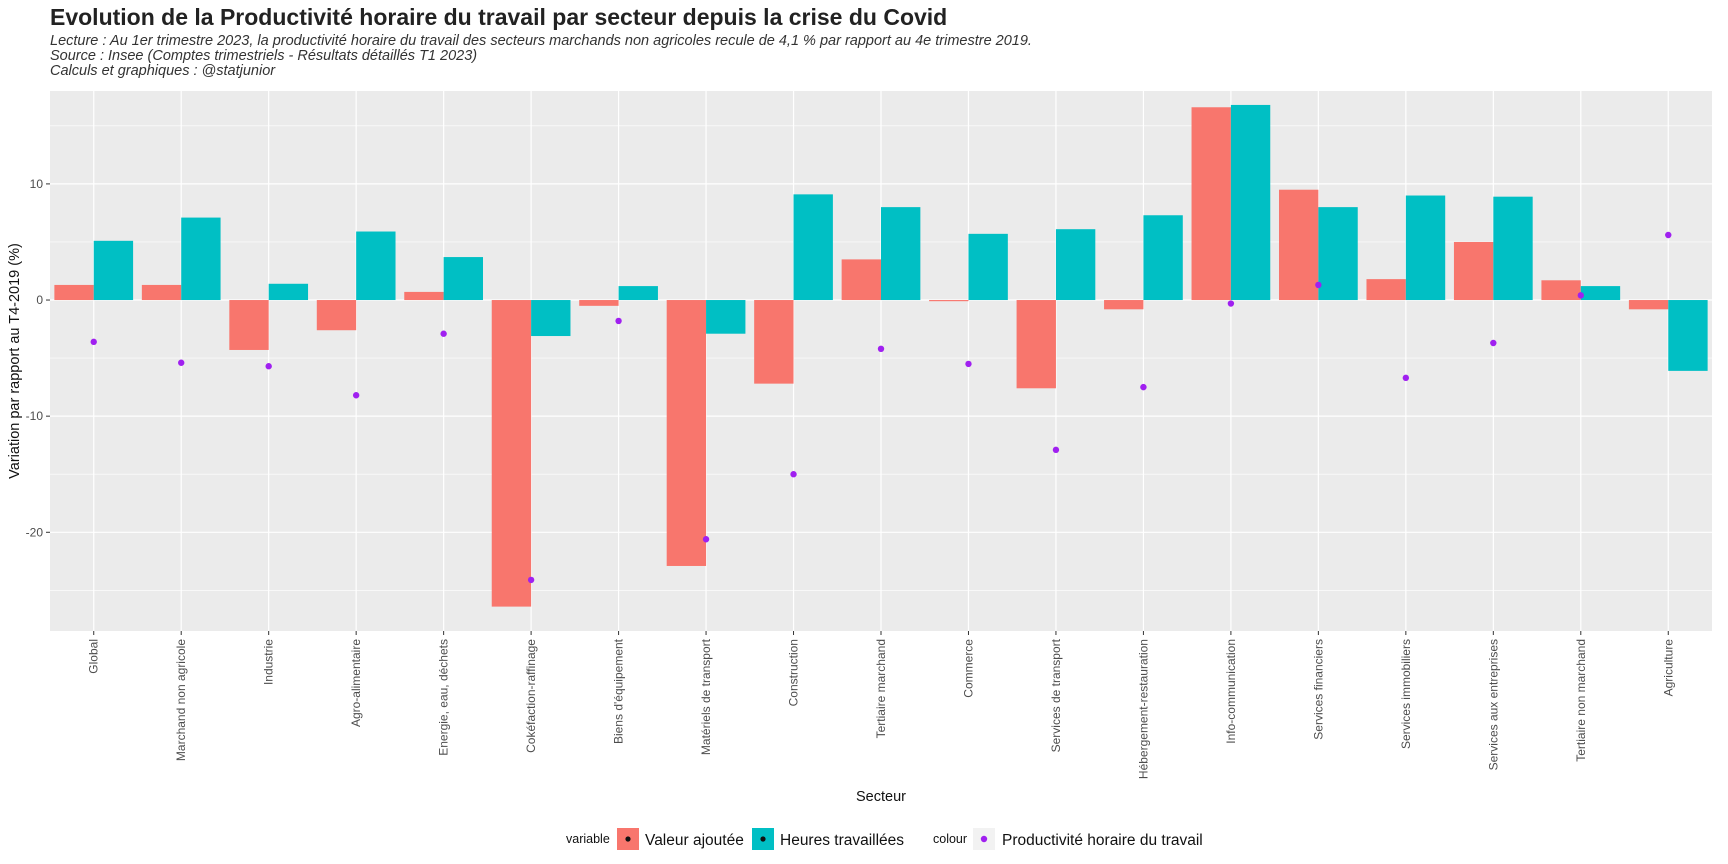 The image size is (1728, 864). What do you see at coordinates (984, 839) in the screenshot?
I see `legend-key-productivite-dot` at bounding box center [984, 839].